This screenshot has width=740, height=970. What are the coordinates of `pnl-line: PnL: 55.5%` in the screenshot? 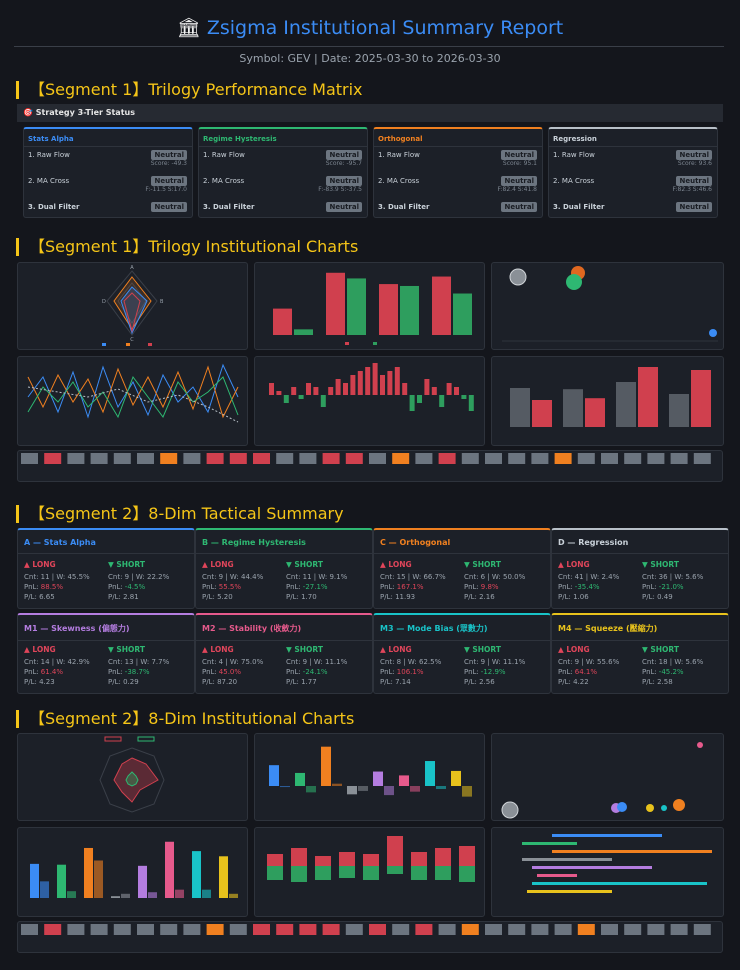 It's located at (242, 587).